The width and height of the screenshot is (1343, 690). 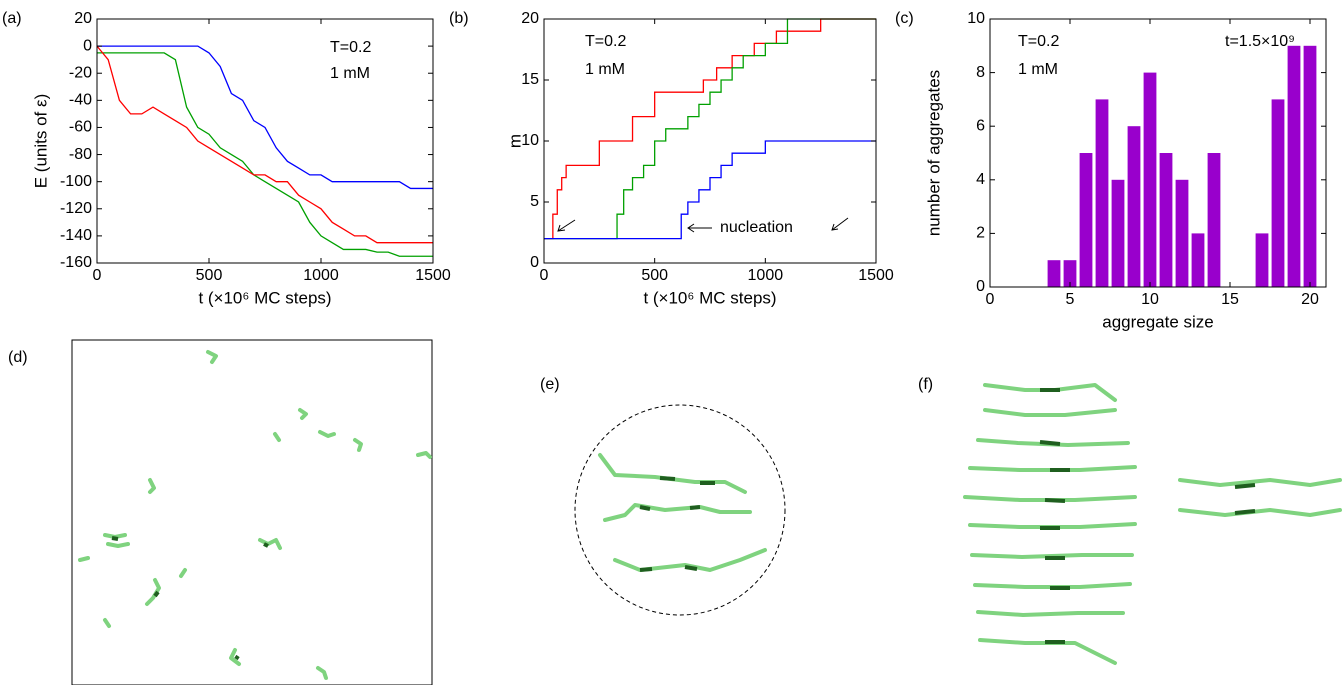 I want to click on arrows, so click(x=703, y=225).